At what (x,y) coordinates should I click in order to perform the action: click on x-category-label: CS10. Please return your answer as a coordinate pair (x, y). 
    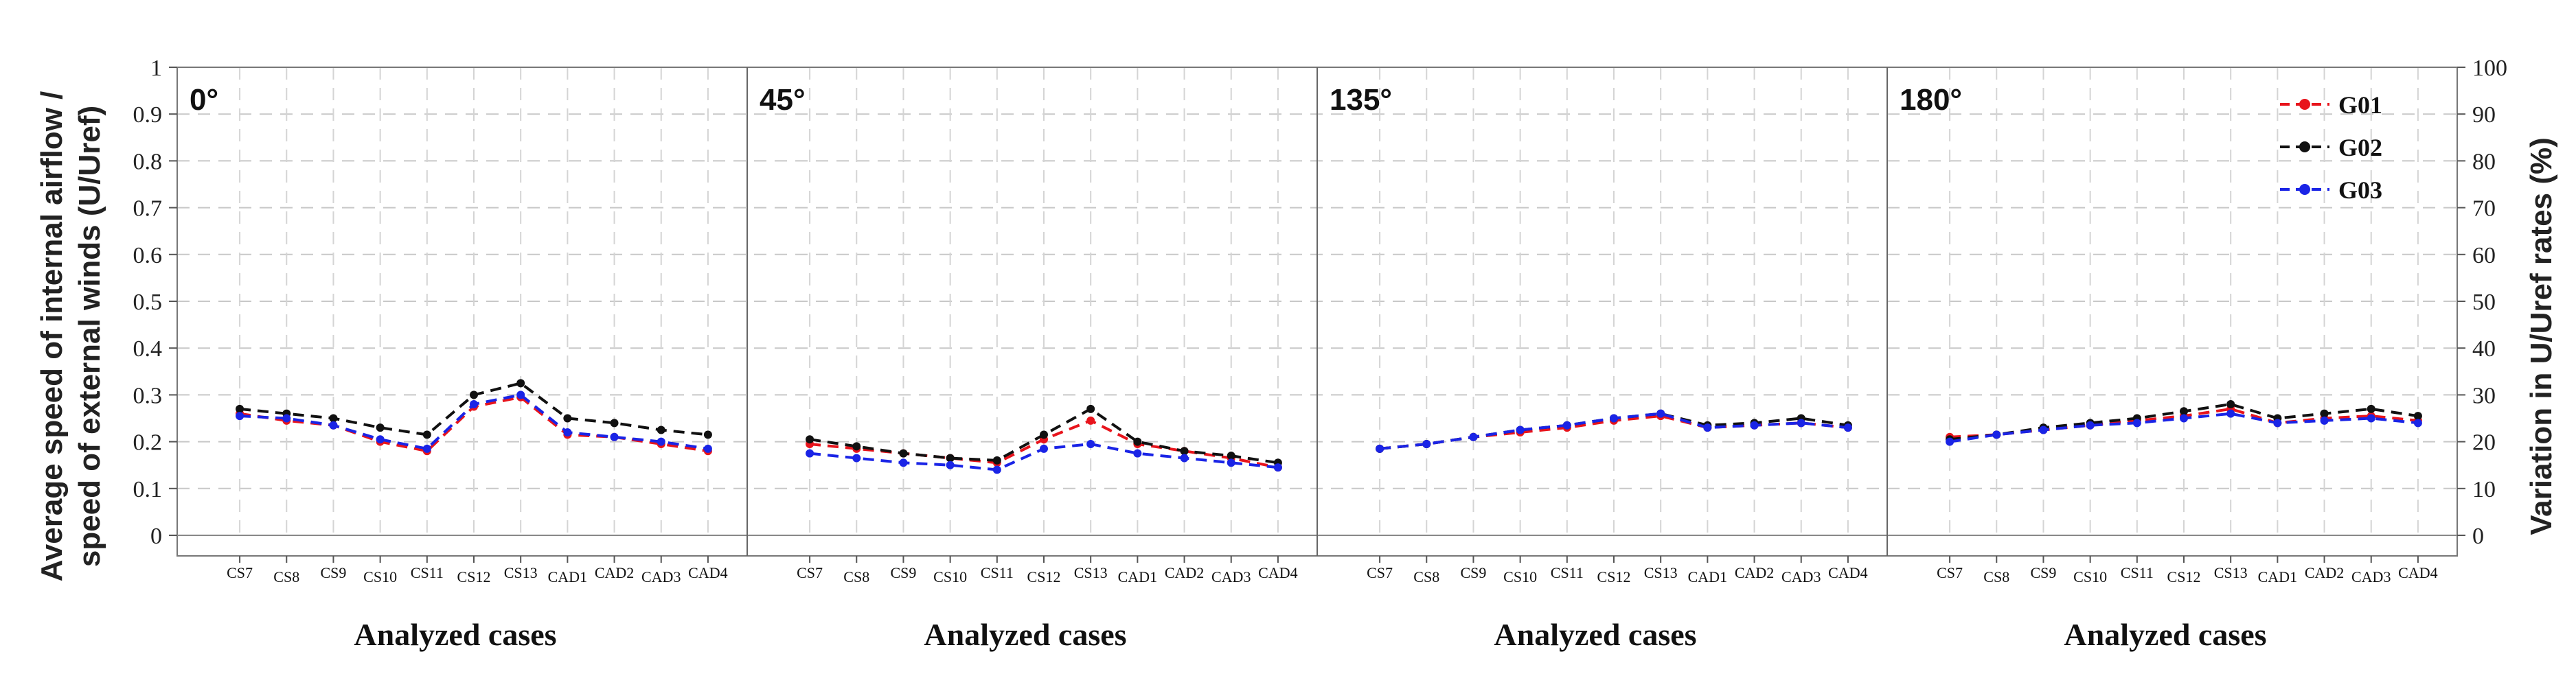
    Looking at the image, I should click on (2090, 576).